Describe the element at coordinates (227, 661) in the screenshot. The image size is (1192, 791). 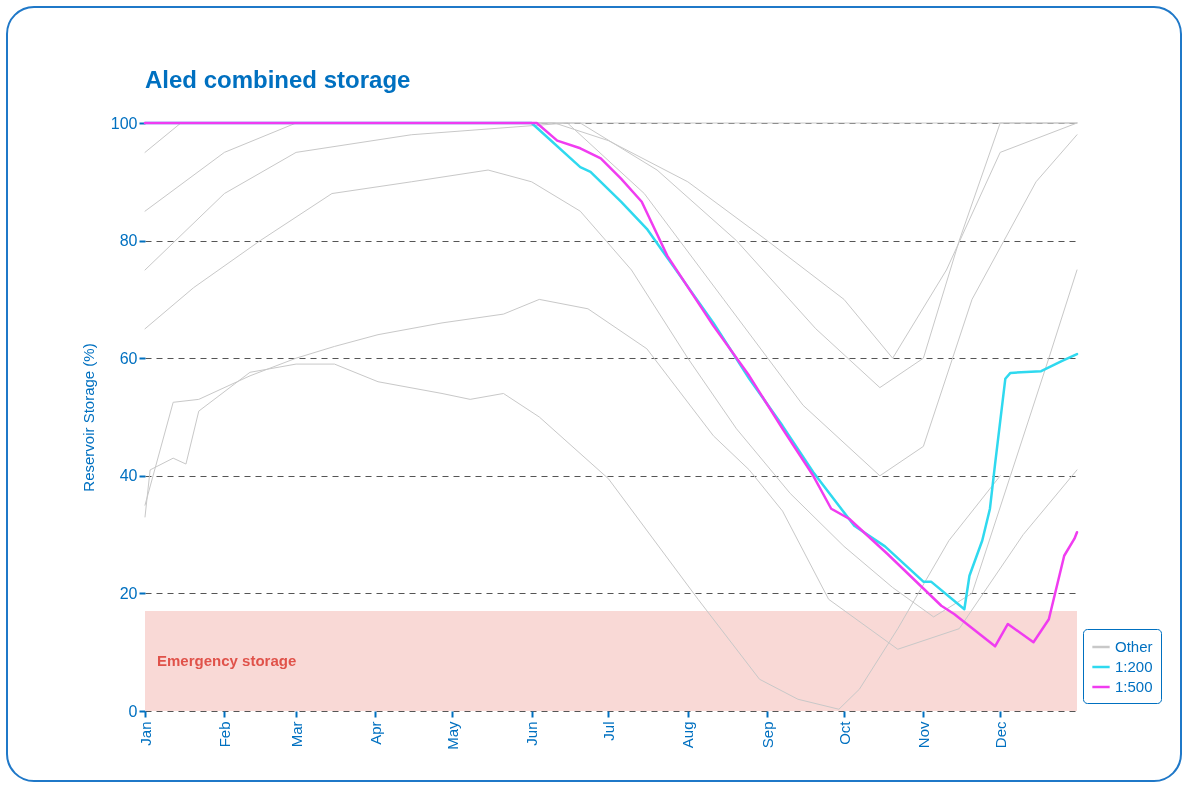
I see `band-label: Emergency storage` at that location.